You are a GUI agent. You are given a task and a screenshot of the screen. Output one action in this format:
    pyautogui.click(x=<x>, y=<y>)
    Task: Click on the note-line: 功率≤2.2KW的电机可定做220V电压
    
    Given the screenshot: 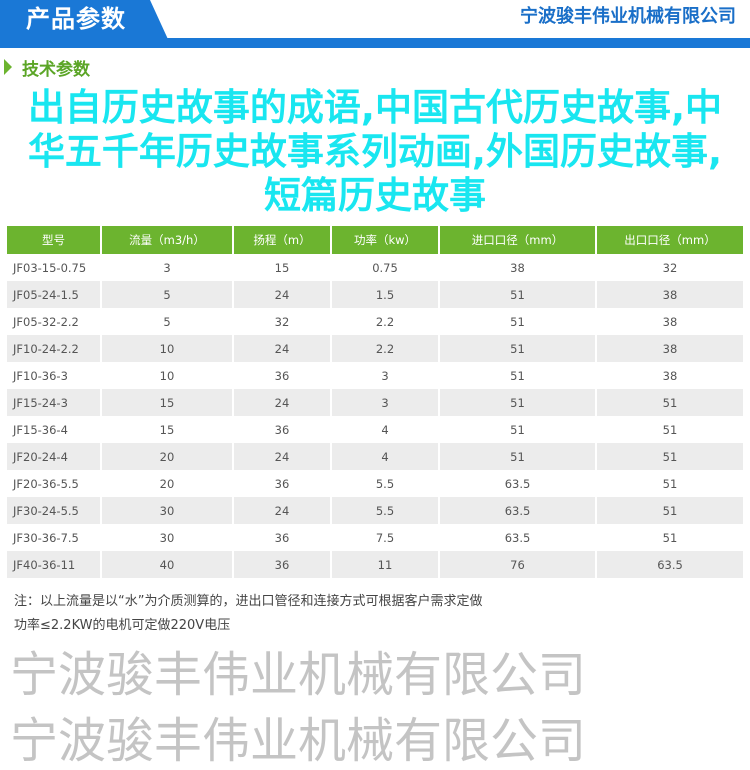 What is the action you would take?
    pyautogui.click(x=122, y=625)
    